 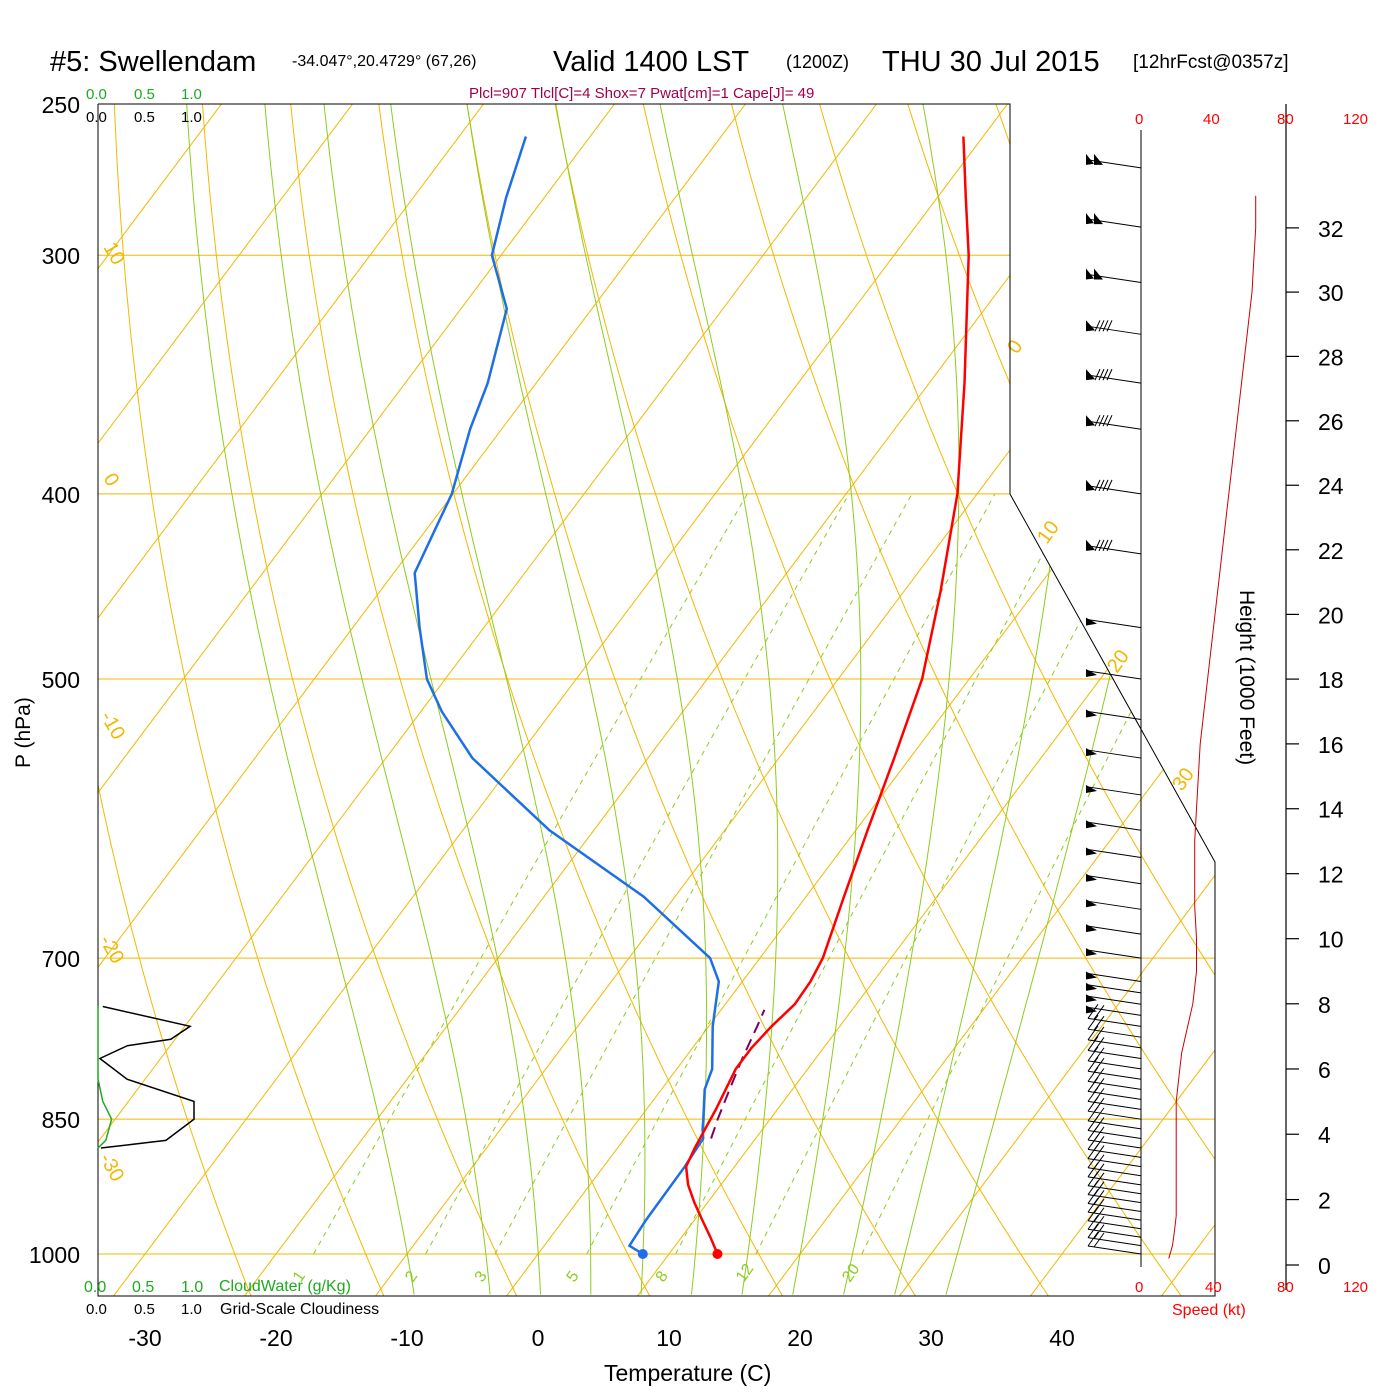 I want to click on pressure-axis-ticks: 250 300 400 500 700 850 1000, so click(x=54, y=680).